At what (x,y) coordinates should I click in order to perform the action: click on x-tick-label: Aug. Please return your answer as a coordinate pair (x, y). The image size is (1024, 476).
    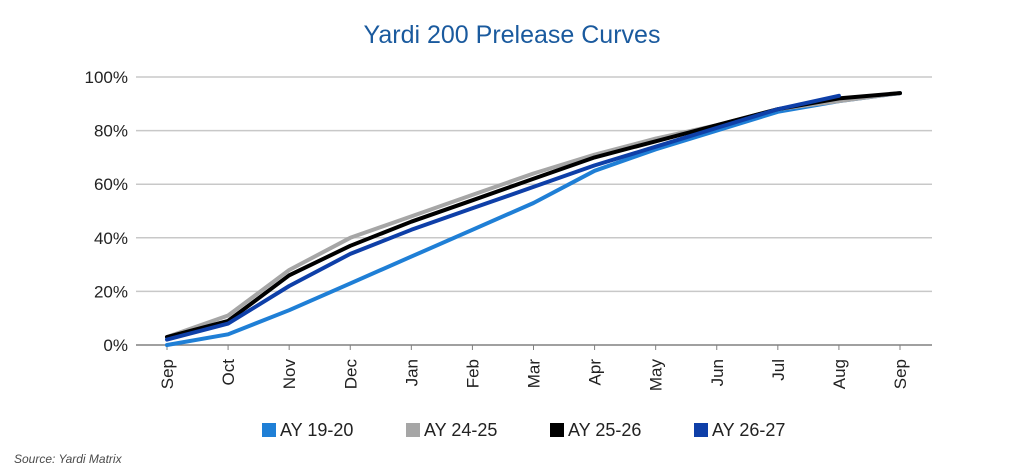
    Looking at the image, I should click on (839, 374).